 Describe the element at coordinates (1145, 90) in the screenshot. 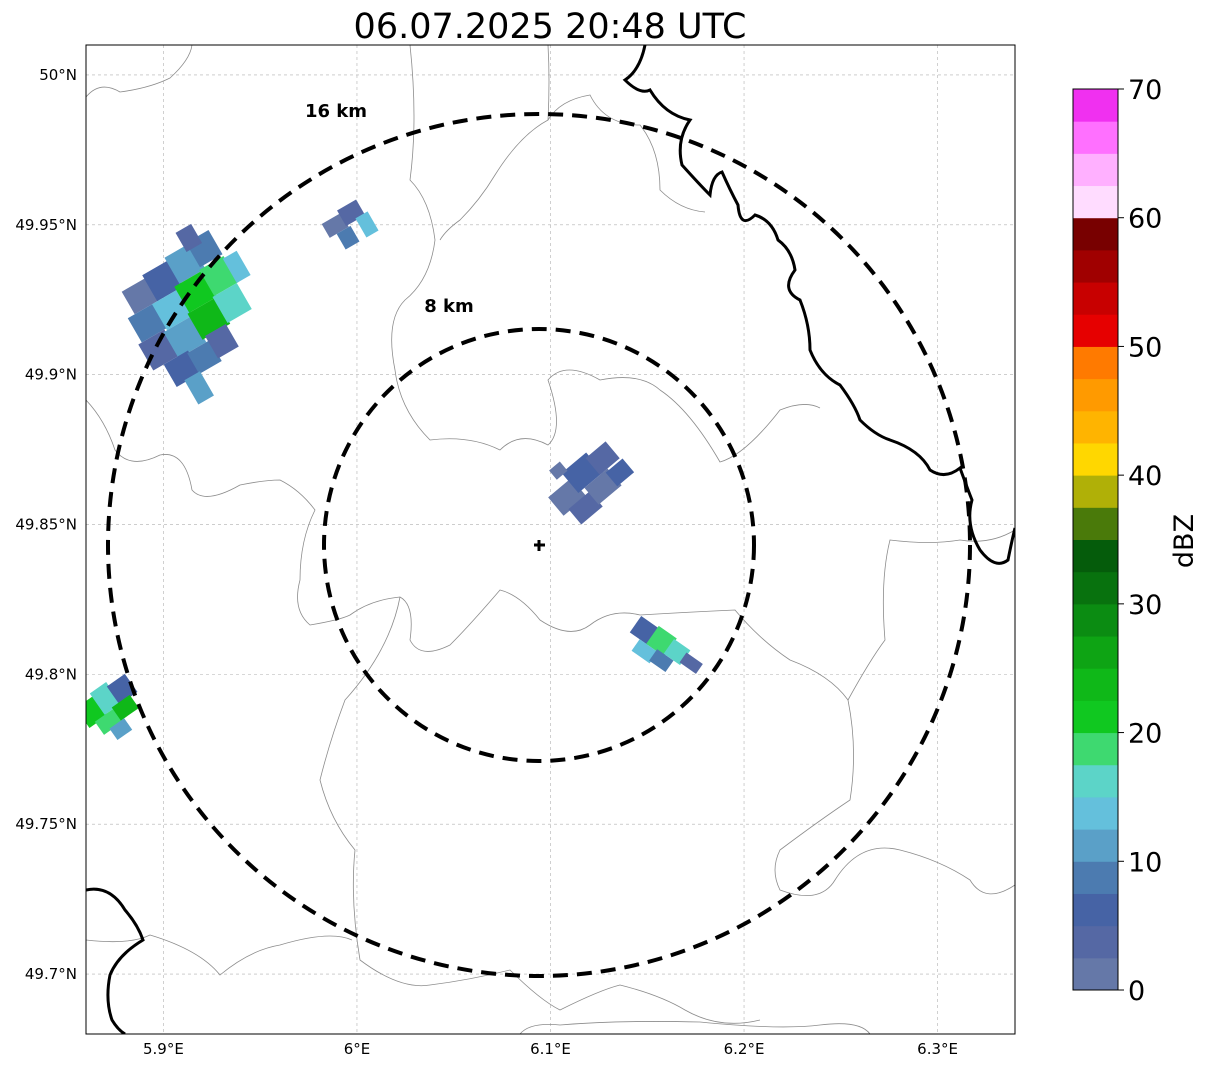

I see `colorbar-tick-label: 70` at that location.